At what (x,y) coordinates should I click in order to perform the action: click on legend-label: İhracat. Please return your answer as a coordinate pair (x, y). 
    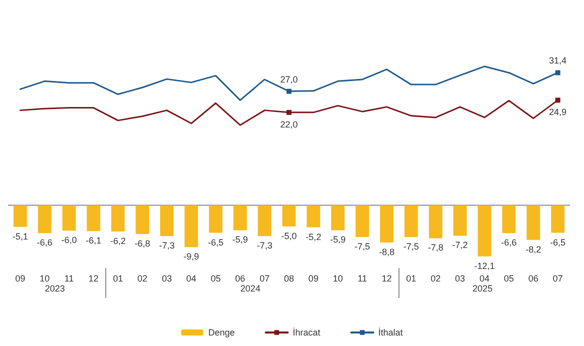
    Looking at the image, I should click on (306, 333).